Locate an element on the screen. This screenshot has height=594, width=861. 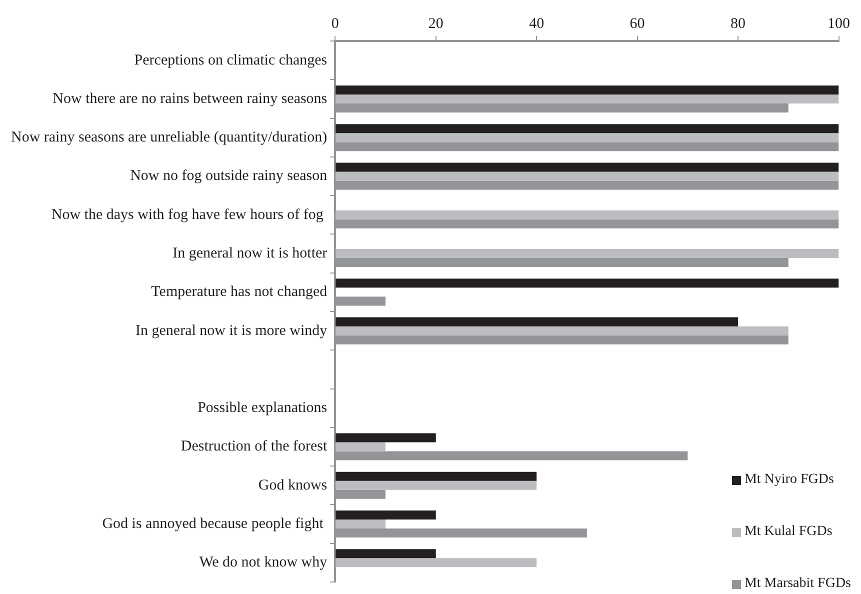
x-tick-label: 40 is located at coordinates (536, 24).